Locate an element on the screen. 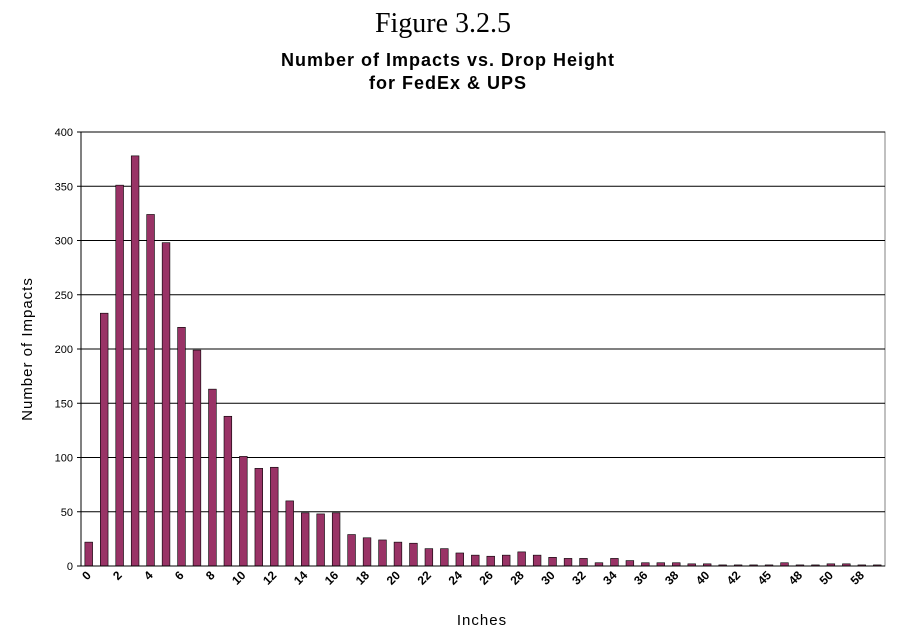 The height and width of the screenshot is (635, 897). x-axis-label: Inches is located at coordinates (482, 620).